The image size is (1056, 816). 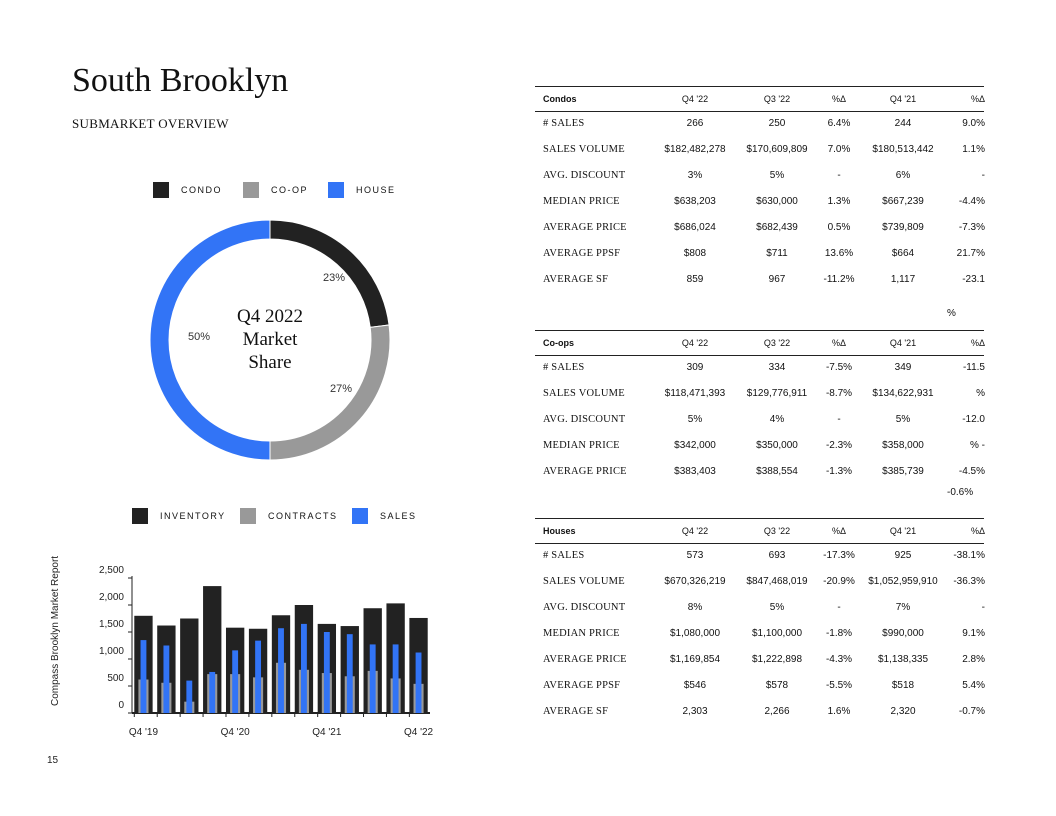 What do you see at coordinates (384, 516) in the screenshot?
I see `legend-sales: SALES` at bounding box center [384, 516].